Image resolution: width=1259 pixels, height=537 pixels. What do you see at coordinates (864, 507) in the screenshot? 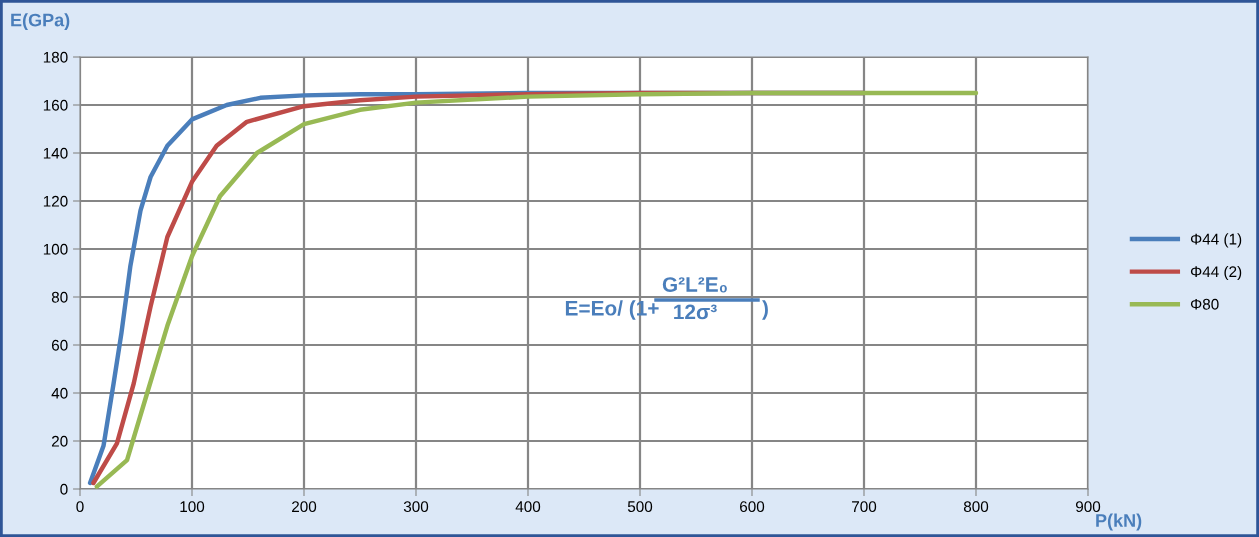
I see `x-tick-label: 700` at bounding box center [864, 507].